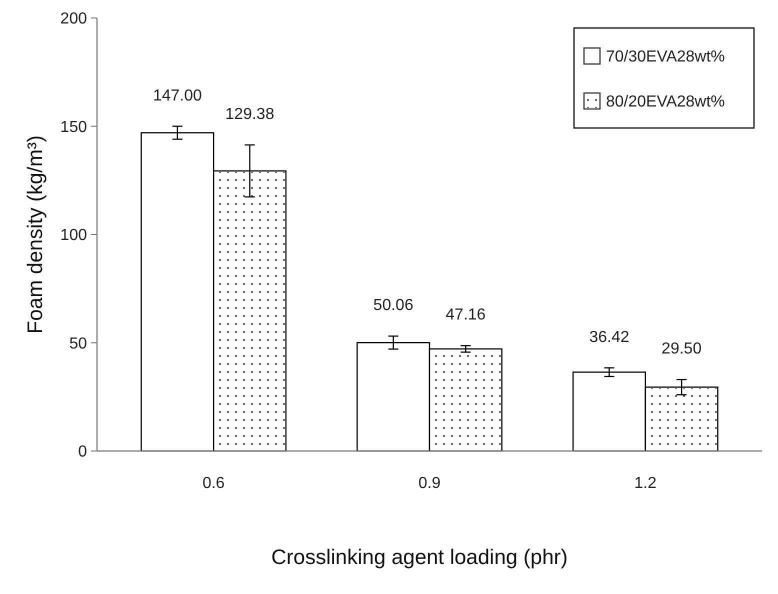 This screenshot has width=778, height=594. I want to click on y-tick-label: 150, so click(74, 127).